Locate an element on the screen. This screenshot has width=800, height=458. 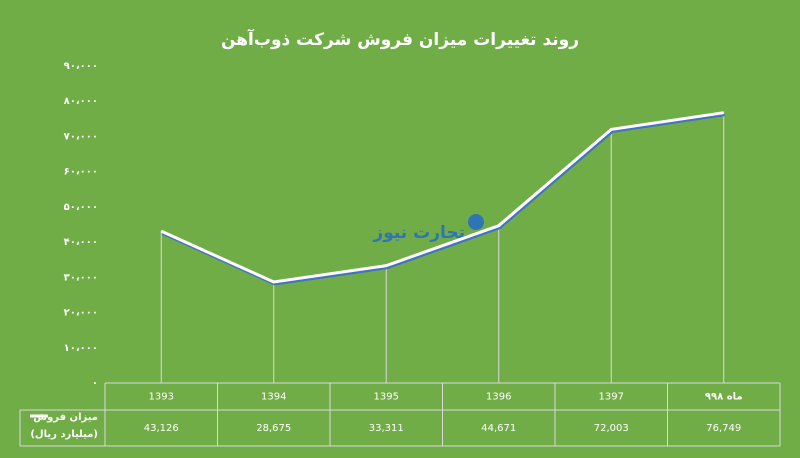
y-tick-label: ۸۰،۰۰۰ is located at coordinates (81, 101).